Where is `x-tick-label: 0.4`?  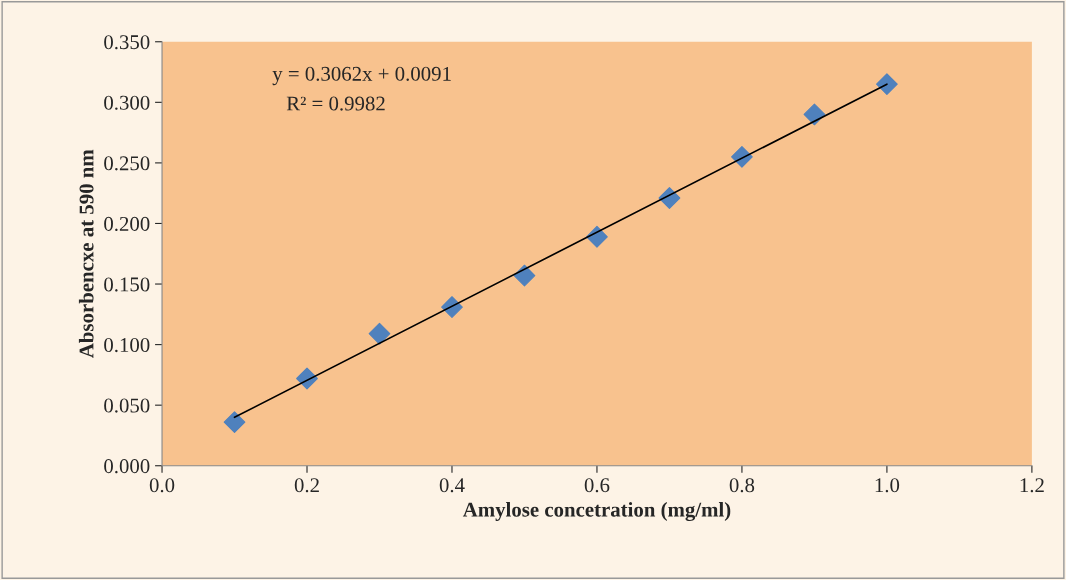 x-tick-label: 0.4 is located at coordinates (452, 485).